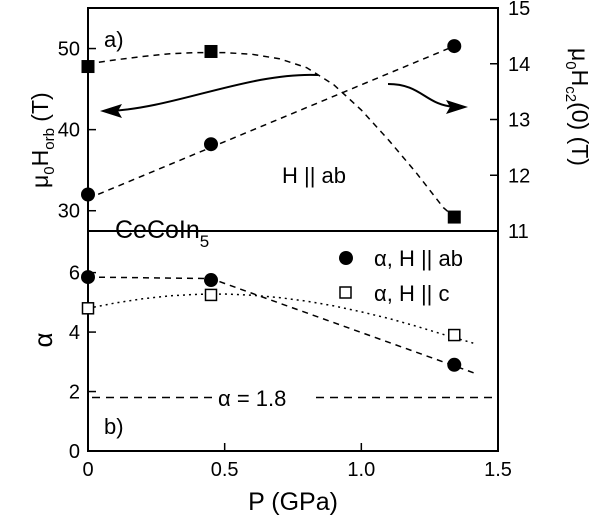  Describe the element at coordinates (297, 462) in the screenshot. I see `panel-b-x-ticks: 0 0.5 1.0 1.5` at that location.